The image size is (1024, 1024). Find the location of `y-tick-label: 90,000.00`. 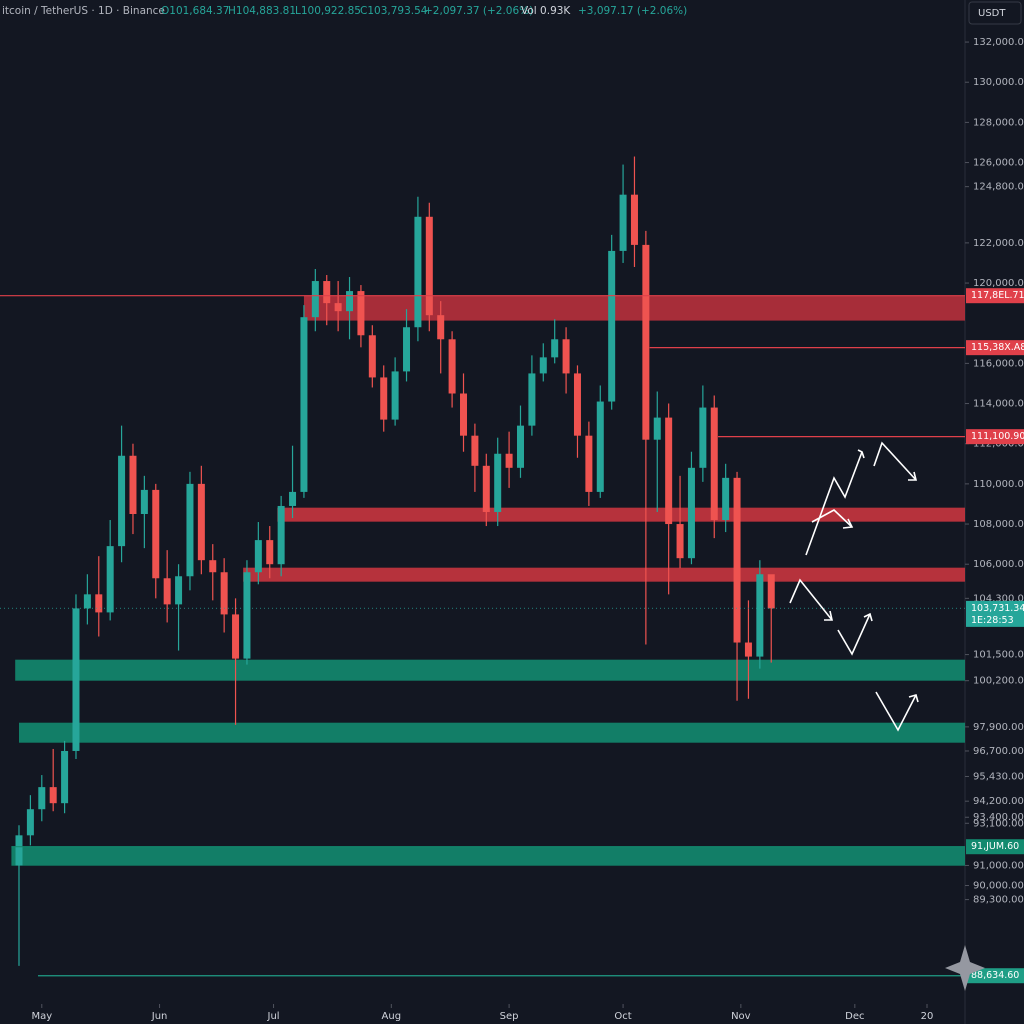

y-tick-label: 90,000.00 is located at coordinates (998, 886).